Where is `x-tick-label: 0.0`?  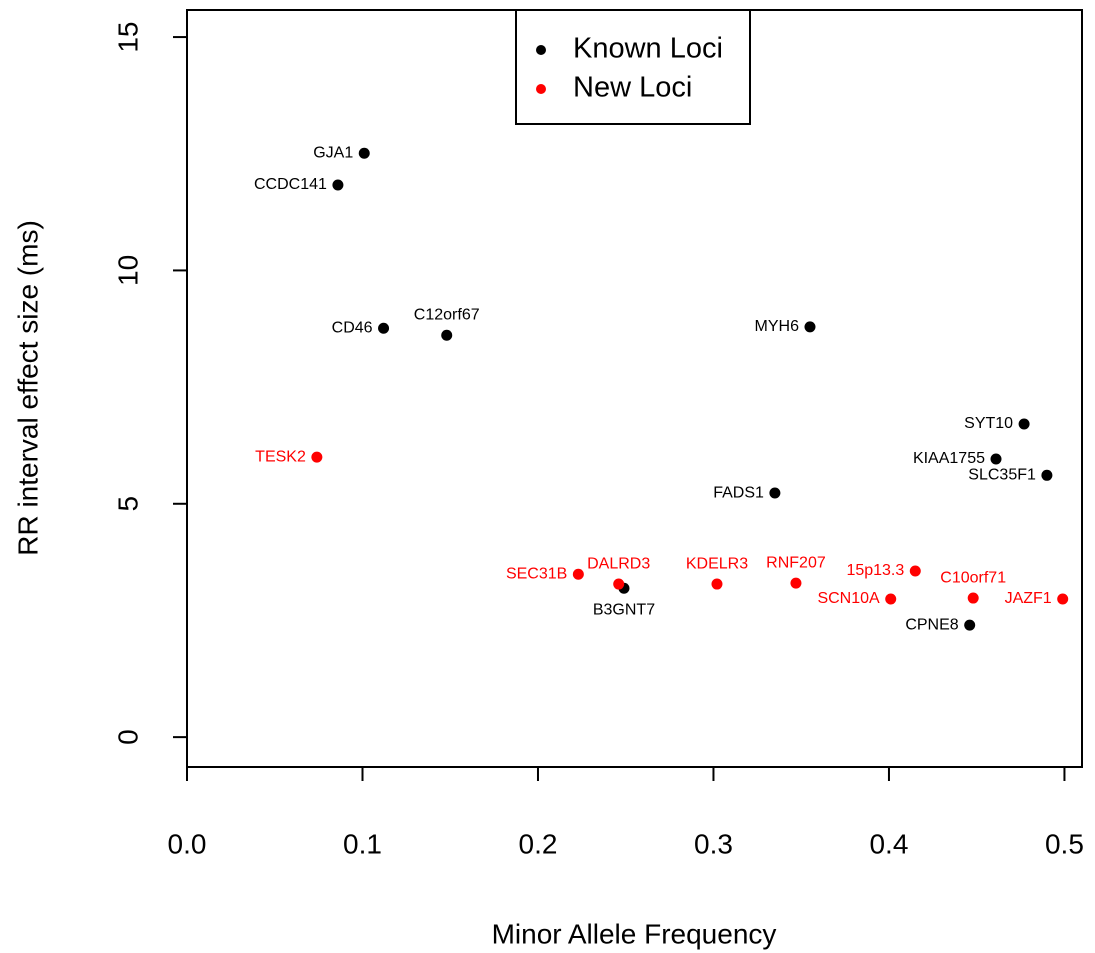 x-tick-label: 0.0 is located at coordinates (187, 843).